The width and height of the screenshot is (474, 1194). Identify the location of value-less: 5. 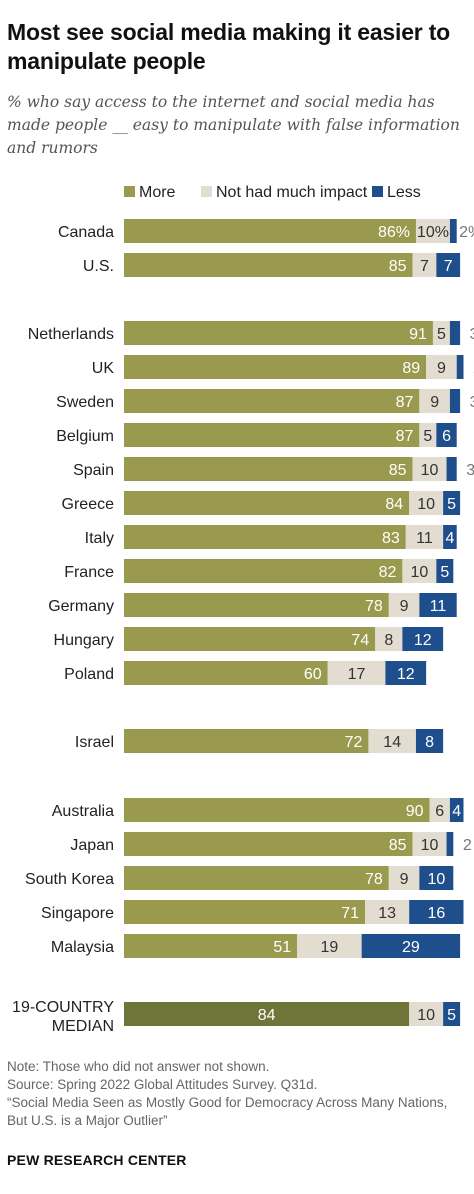
(451, 504).